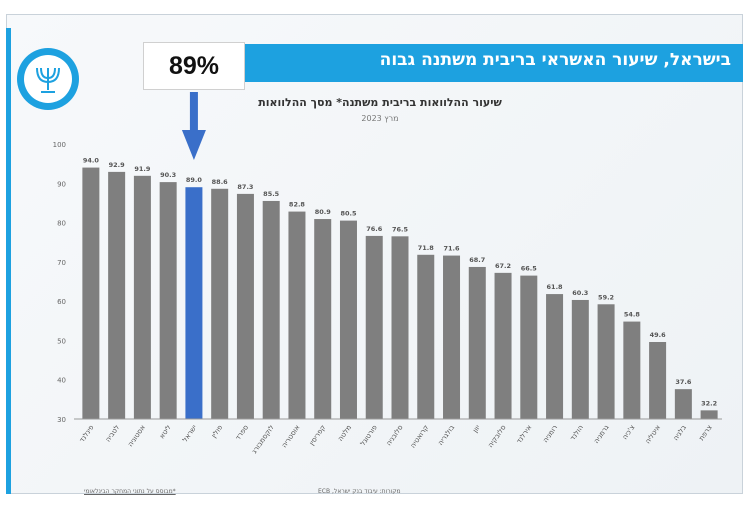 This screenshot has width=751, height=508. What do you see at coordinates (683, 382) in the screenshot?
I see `bar-value-label: 37.6` at bounding box center [683, 382].